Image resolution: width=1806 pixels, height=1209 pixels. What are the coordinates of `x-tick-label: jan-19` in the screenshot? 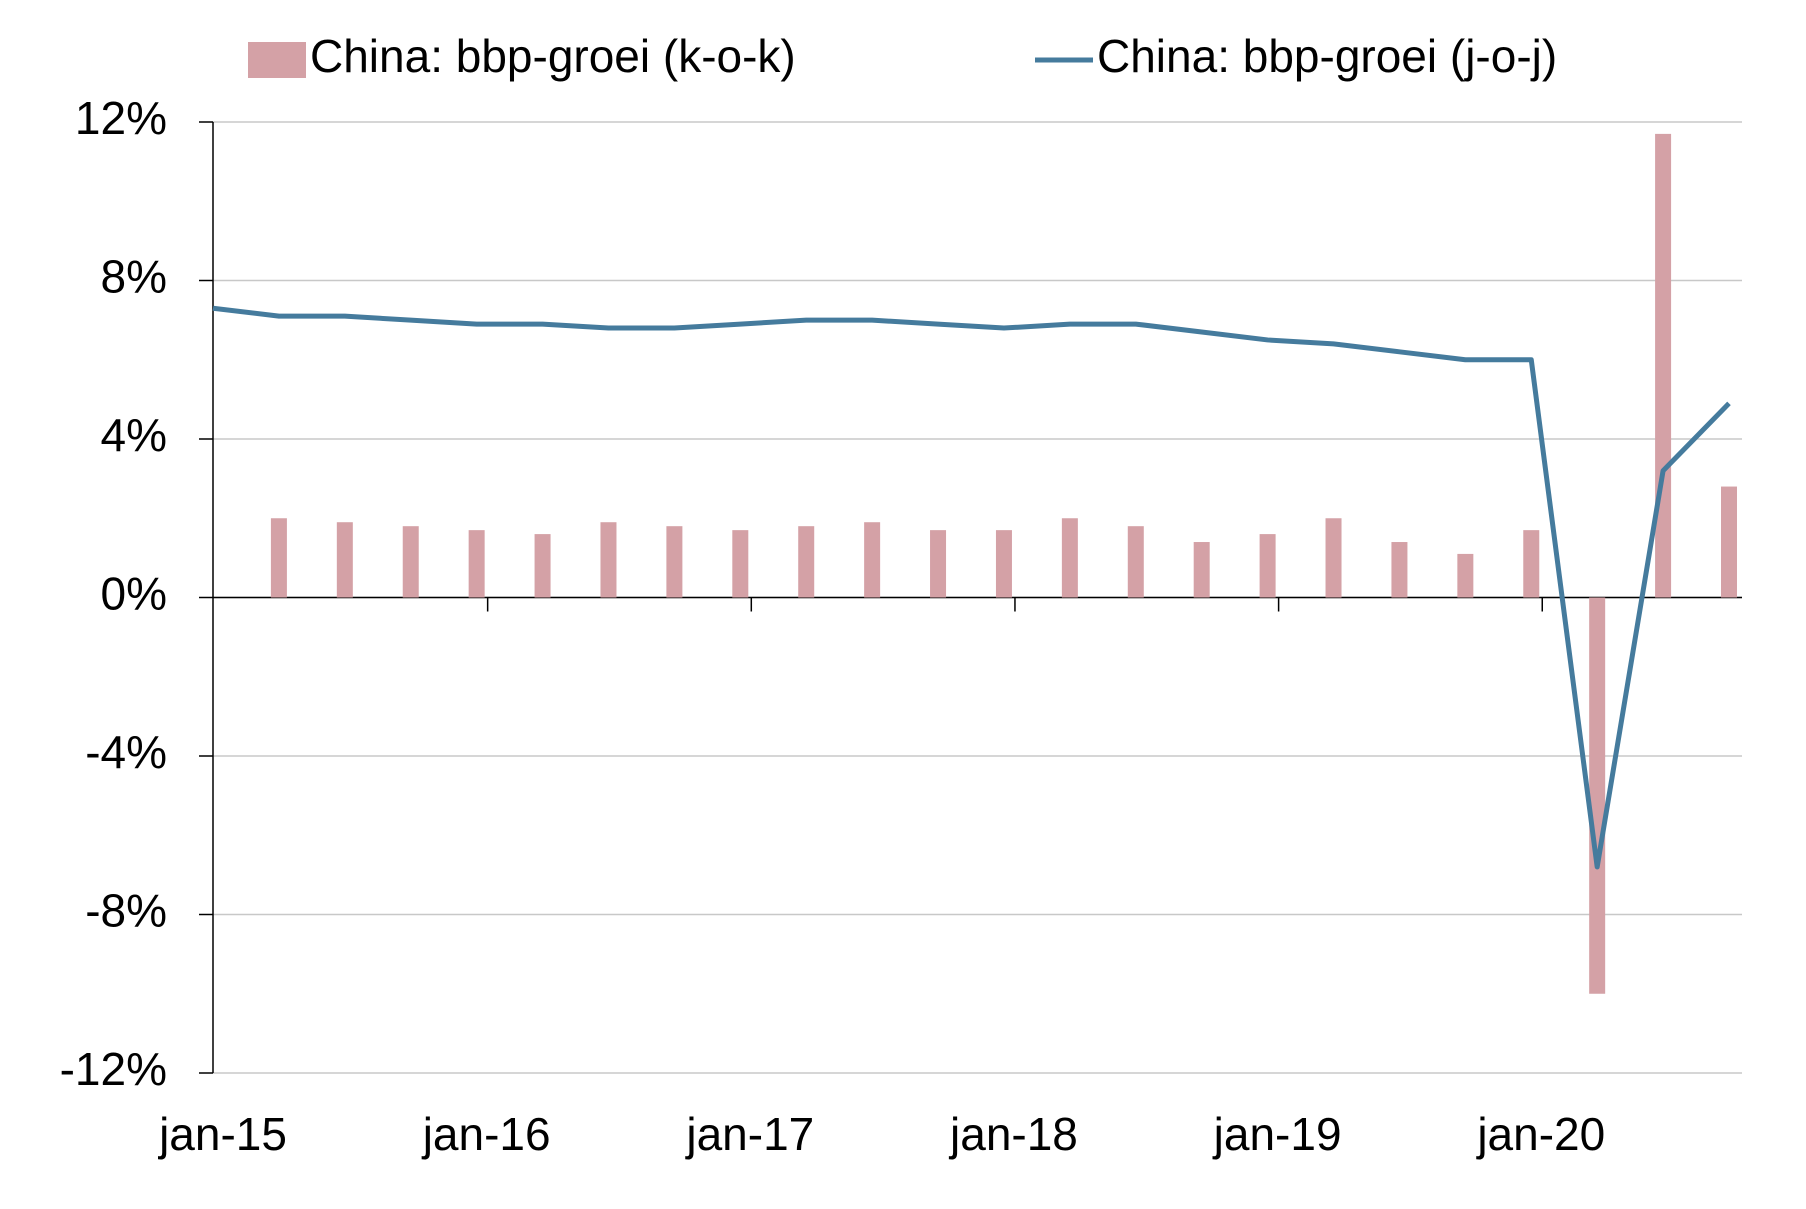 It's located at (1277, 1134).